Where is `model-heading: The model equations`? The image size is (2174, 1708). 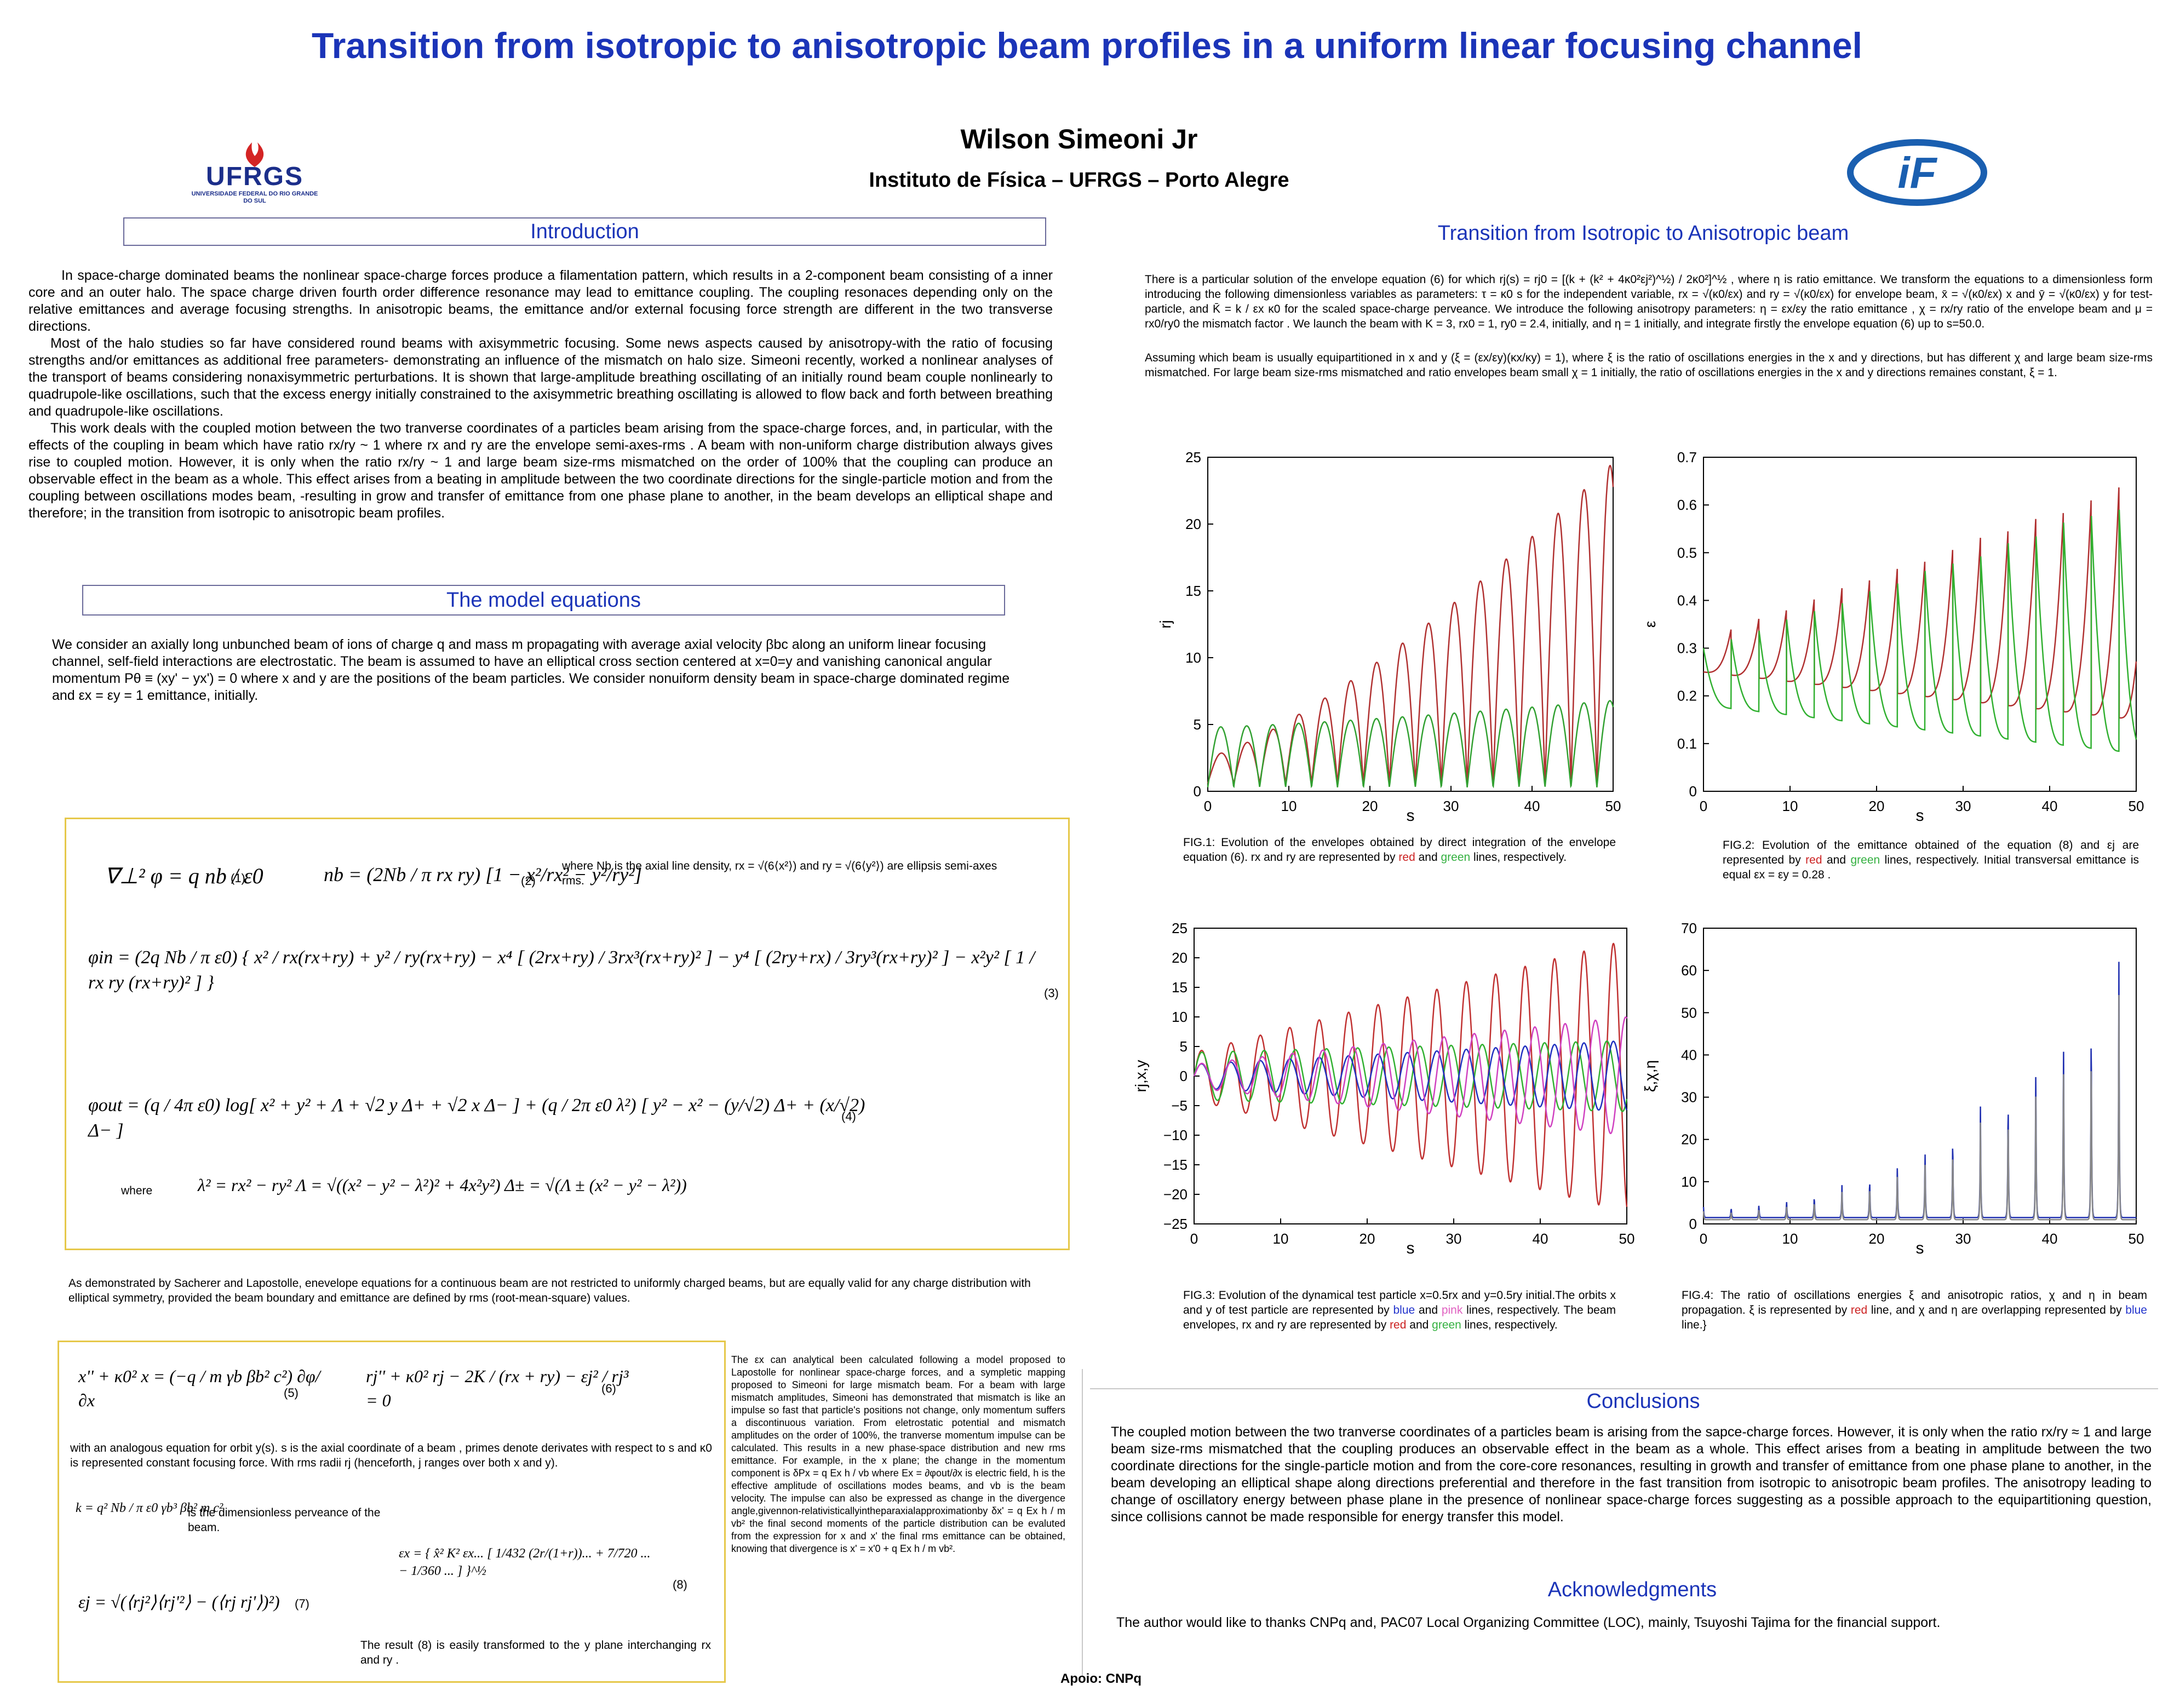
model-heading: The model equations is located at coordinates (543, 600).